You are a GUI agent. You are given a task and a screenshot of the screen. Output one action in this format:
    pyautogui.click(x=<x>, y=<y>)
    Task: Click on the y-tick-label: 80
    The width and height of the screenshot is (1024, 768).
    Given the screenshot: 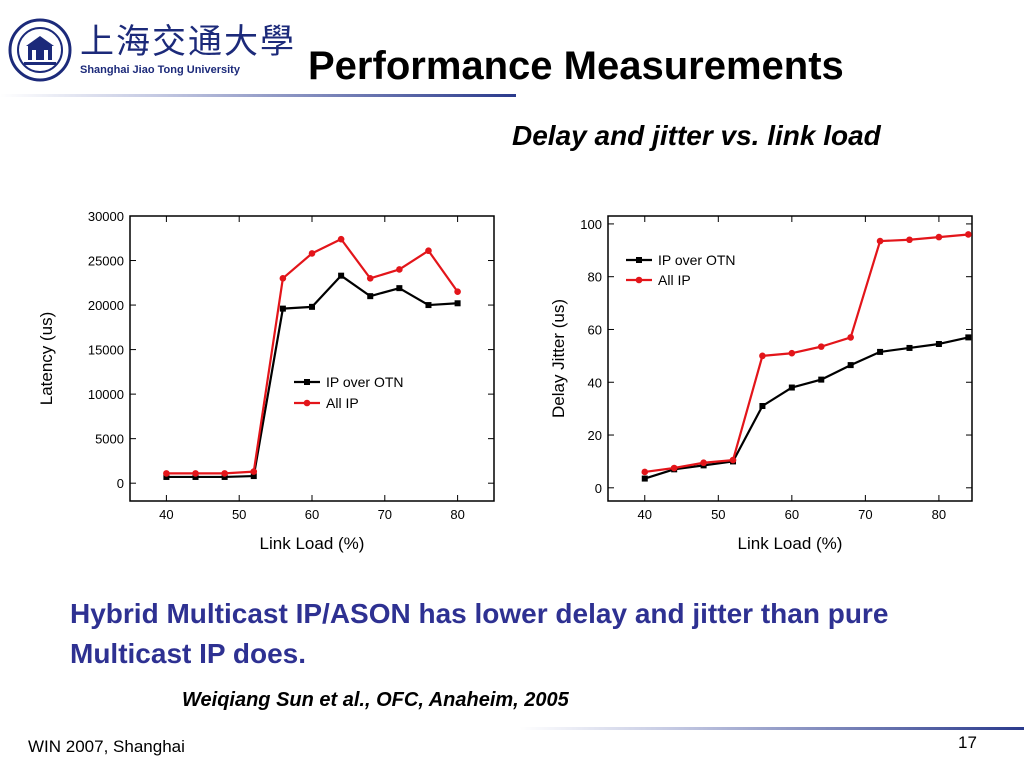 What is the action you would take?
    pyautogui.click(x=595, y=277)
    